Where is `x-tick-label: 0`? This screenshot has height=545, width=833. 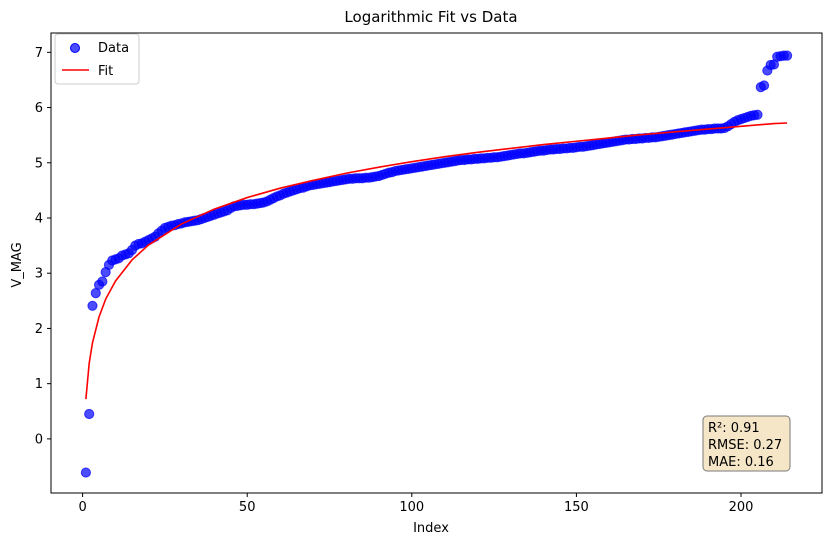 x-tick-label: 0 is located at coordinates (82, 507).